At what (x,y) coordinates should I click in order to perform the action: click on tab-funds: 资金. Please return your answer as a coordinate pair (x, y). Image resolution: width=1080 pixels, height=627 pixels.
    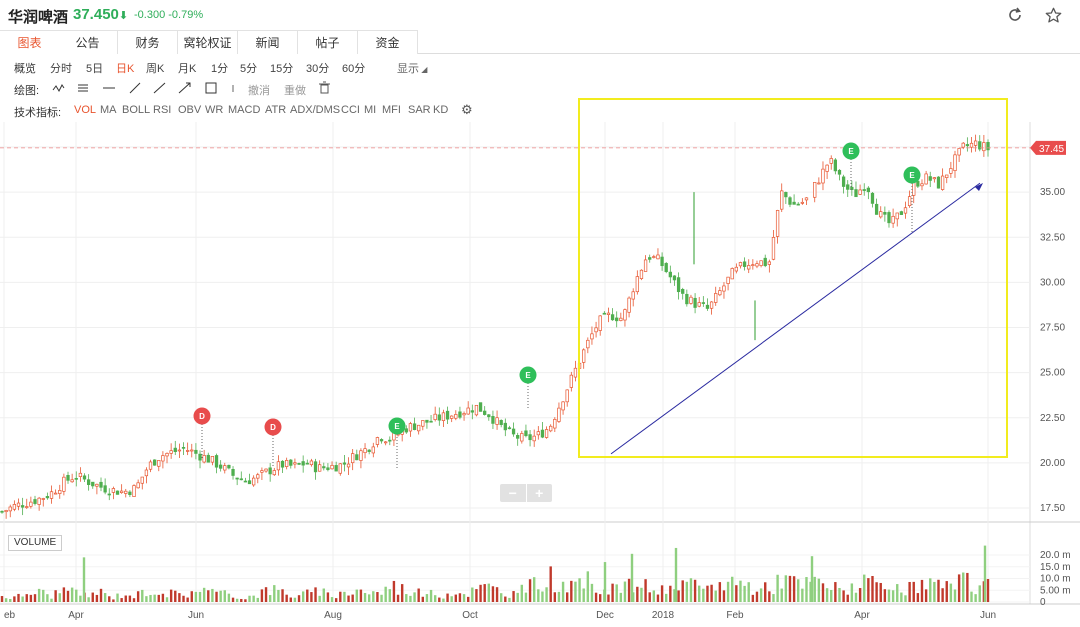
    Looking at the image, I should click on (388, 42).